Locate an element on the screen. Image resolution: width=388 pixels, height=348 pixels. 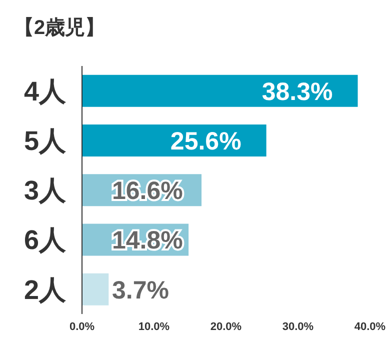
y-tick-label: 5人 is located at coordinates (45, 141).